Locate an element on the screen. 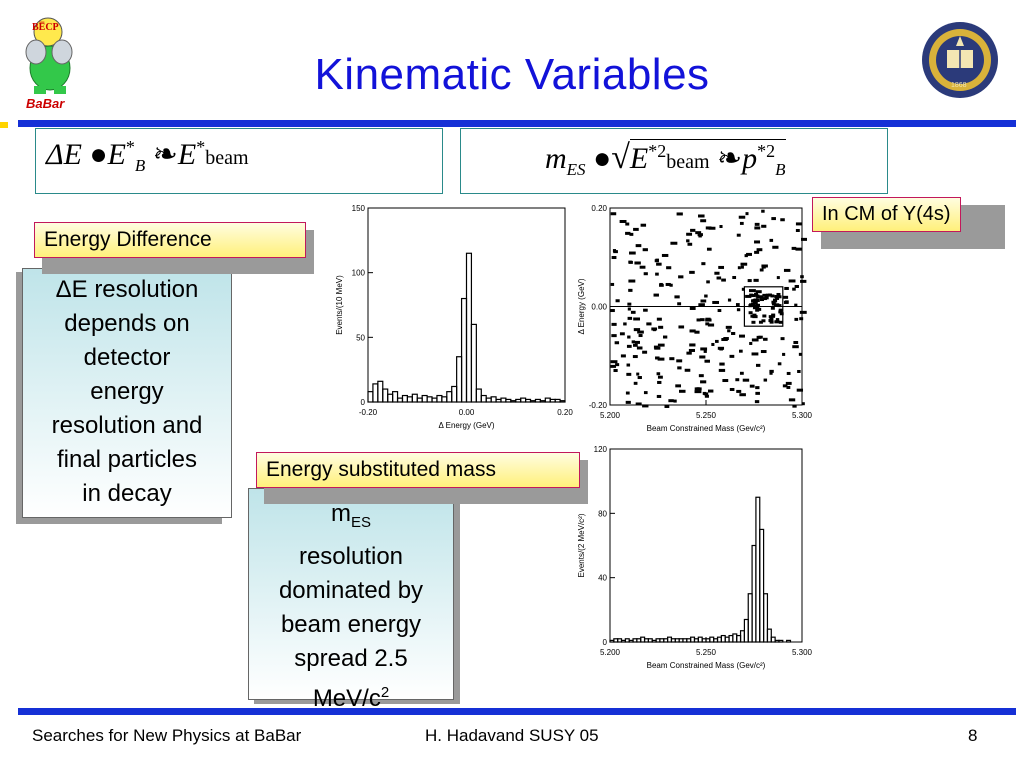 Image resolution: width=1024 pixels, height=768 pixels. accent-mark is located at coordinates (4, 125).